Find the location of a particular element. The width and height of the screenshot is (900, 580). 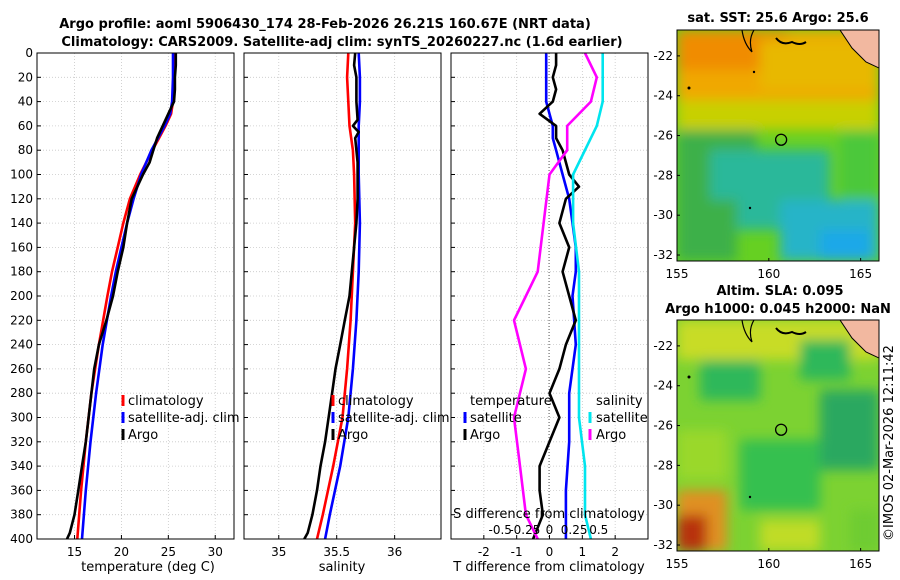

legend-t-satellite: satellite is located at coordinates (496, 418).